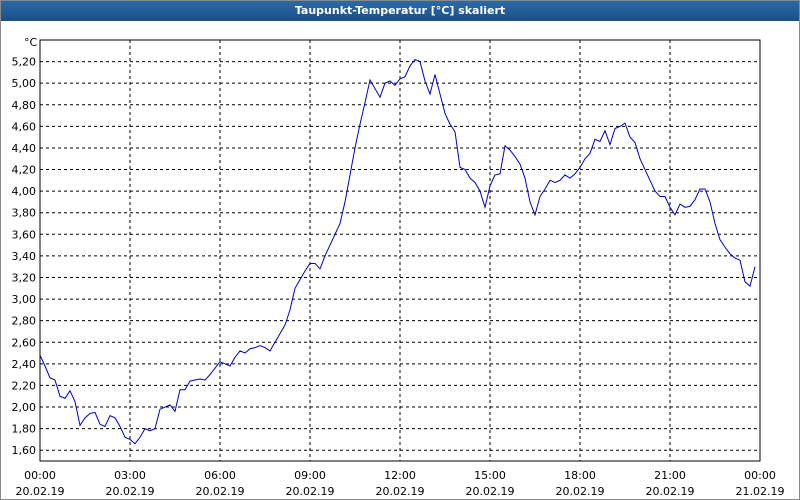  I want to click on y-tick-label: 2,20, so click(24, 385).